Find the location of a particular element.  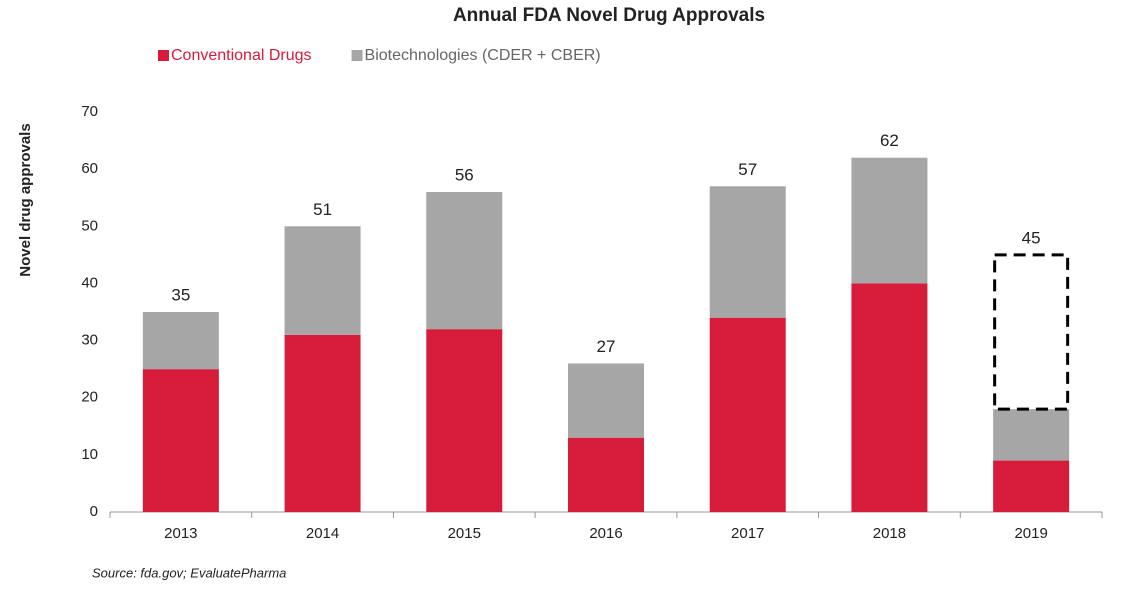

legend-label: Conventional Drugs is located at coordinates (241, 55).